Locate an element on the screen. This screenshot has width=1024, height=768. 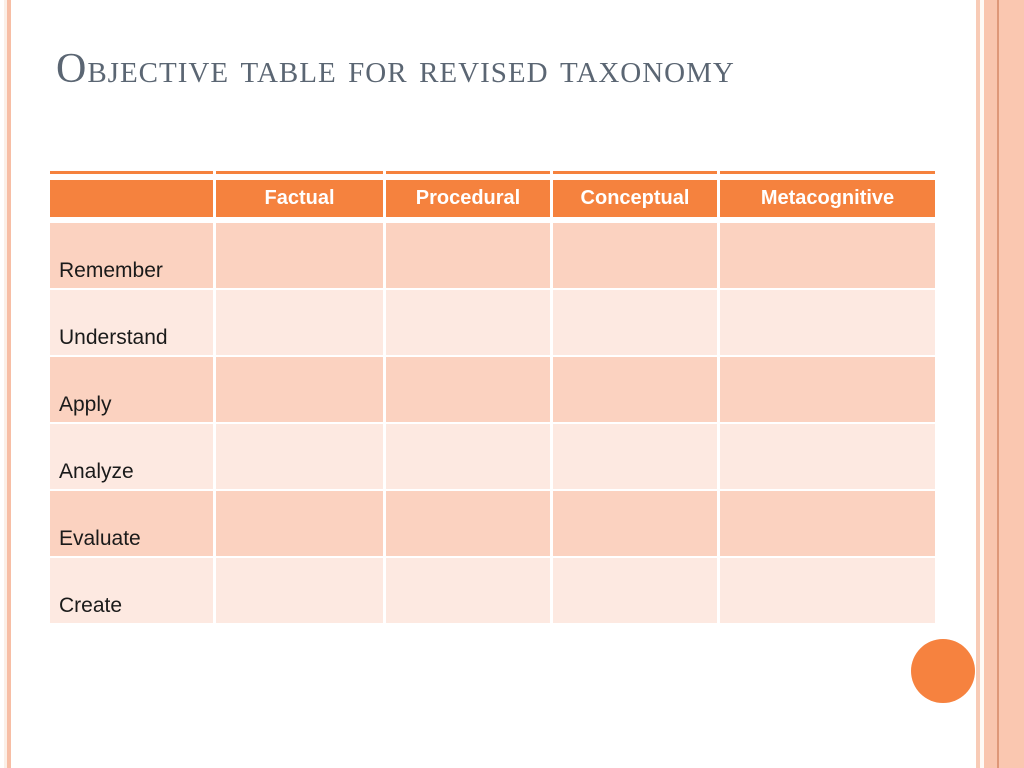
row-label: Apply is located at coordinates (131, 389).